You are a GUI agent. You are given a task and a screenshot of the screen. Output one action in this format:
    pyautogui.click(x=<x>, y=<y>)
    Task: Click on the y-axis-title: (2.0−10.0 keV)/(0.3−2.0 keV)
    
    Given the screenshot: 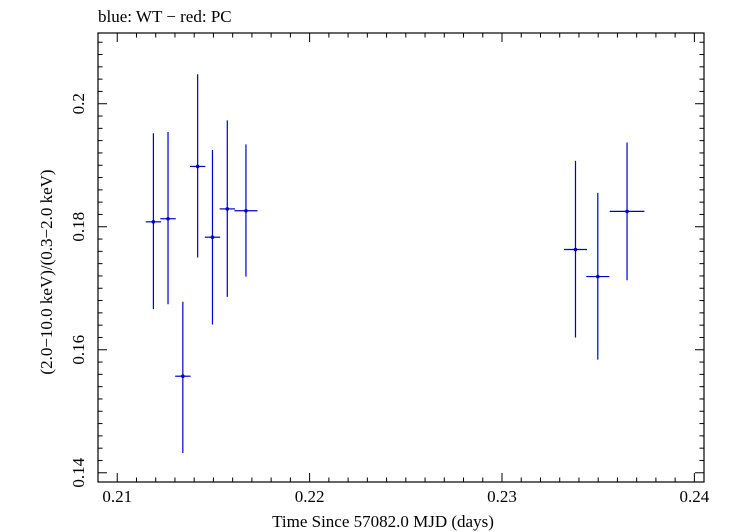 What is the action you would take?
    pyautogui.click(x=46, y=271)
    